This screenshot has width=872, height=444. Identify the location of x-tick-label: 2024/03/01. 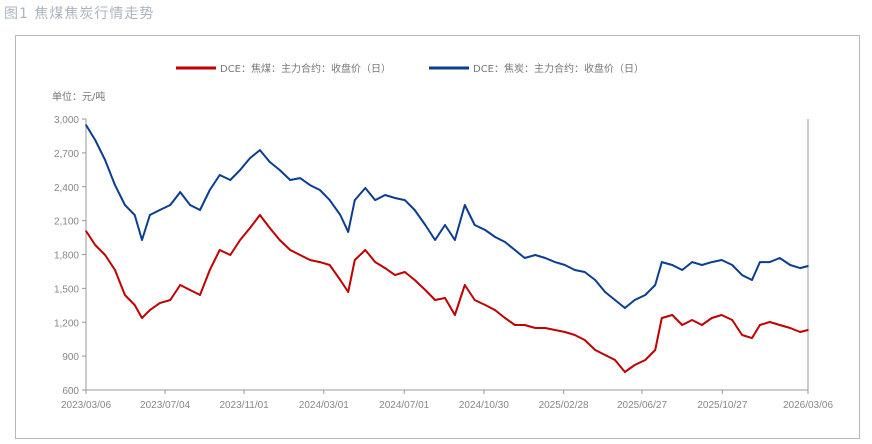
(324, 405).